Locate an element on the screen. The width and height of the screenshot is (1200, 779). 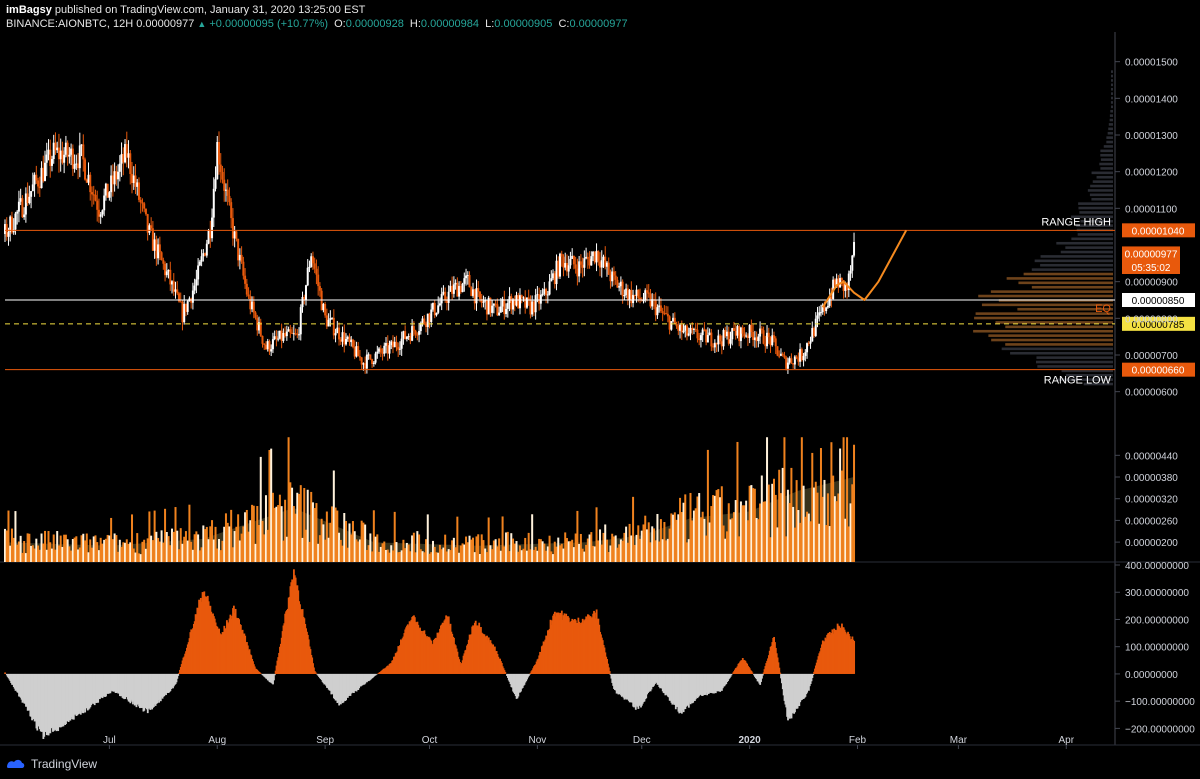
low-label: L: is located at coordinates (490, 24).